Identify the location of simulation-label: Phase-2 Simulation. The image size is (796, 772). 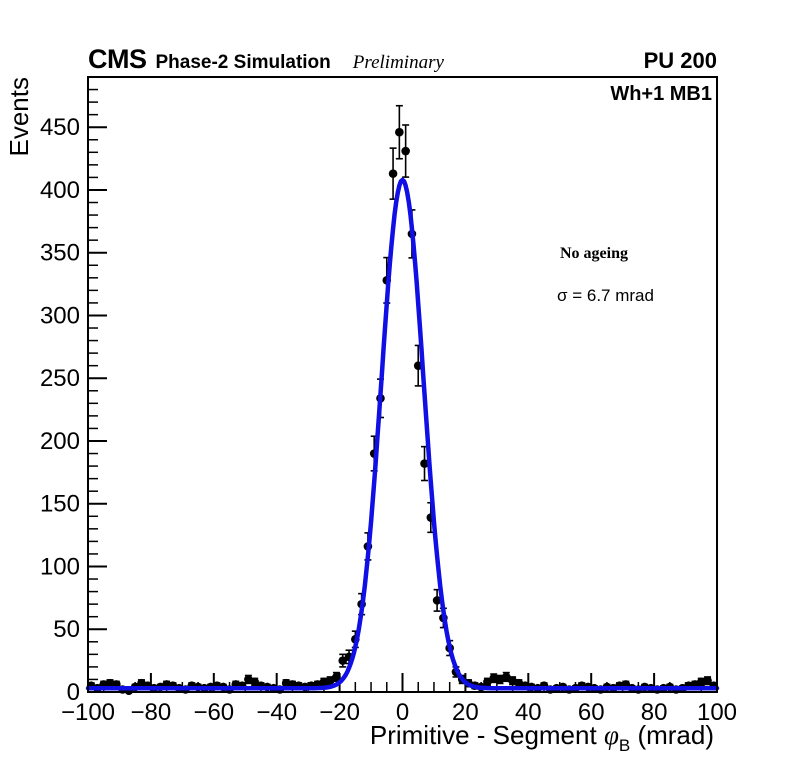
(243, 62).